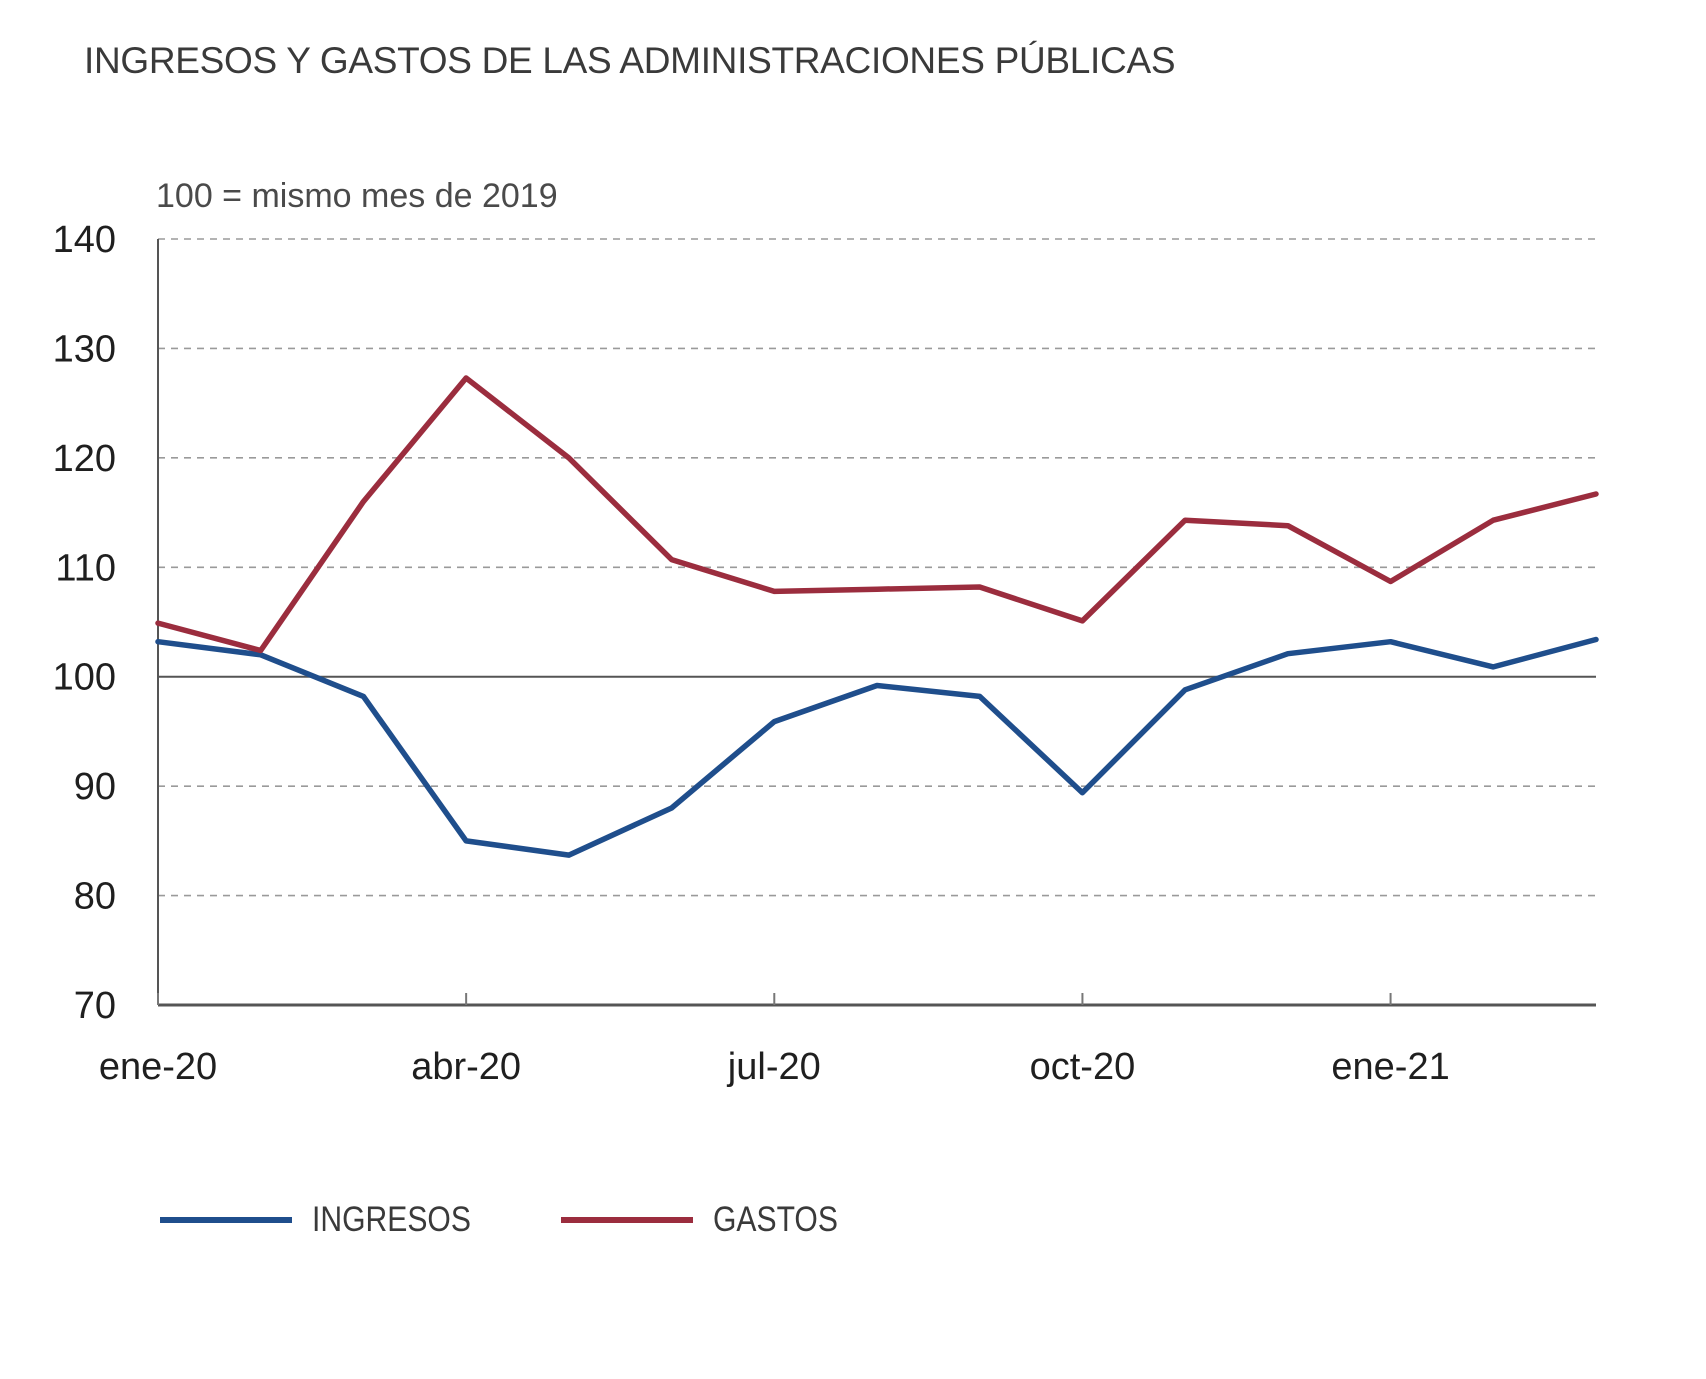 This screenshot has width=1706, height=1379. I want to click on y-tick-label: 90, so click(95, 787).